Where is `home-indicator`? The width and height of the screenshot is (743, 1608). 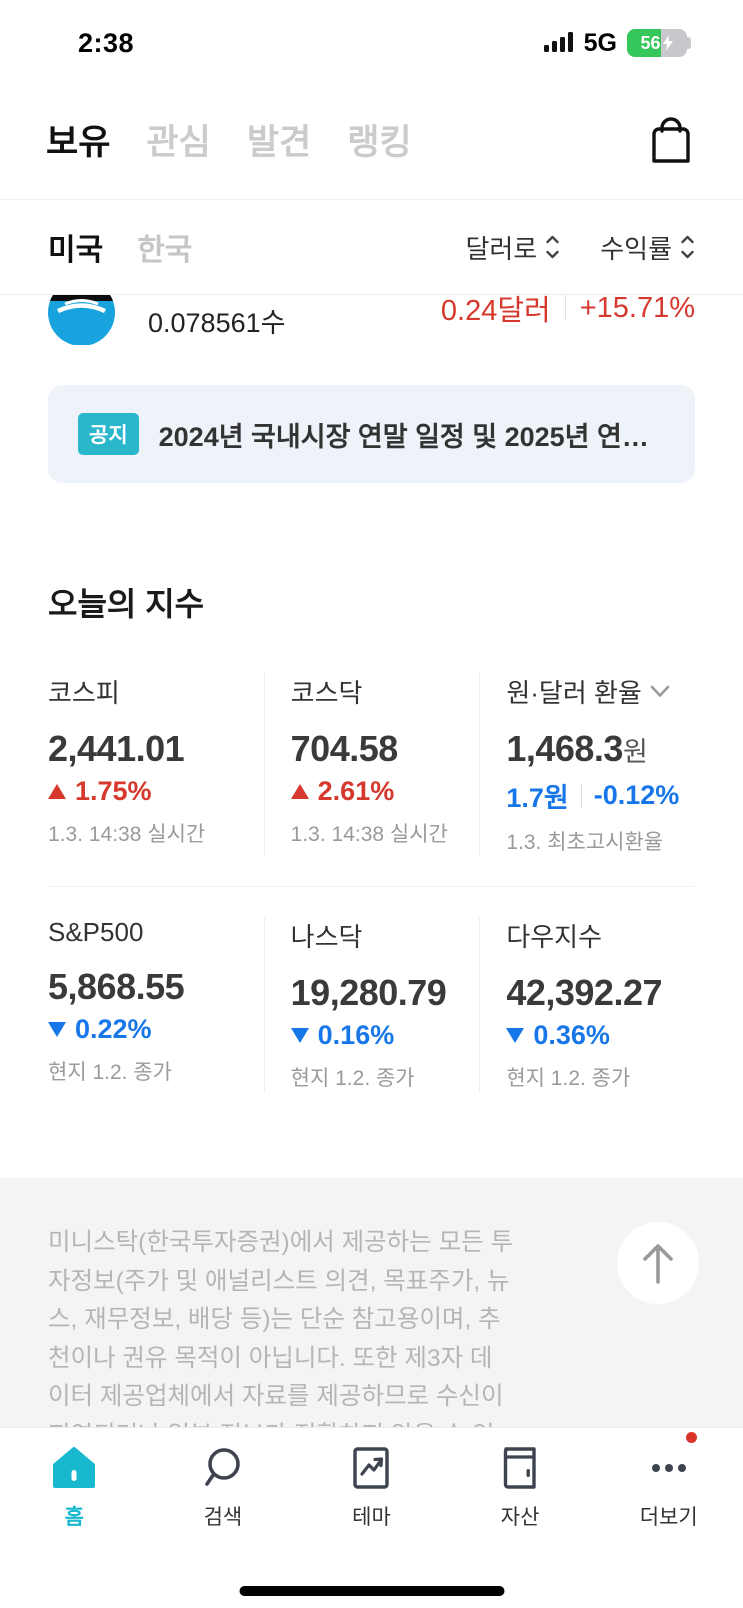
home-indicator is located at coordinates (371, 1591).